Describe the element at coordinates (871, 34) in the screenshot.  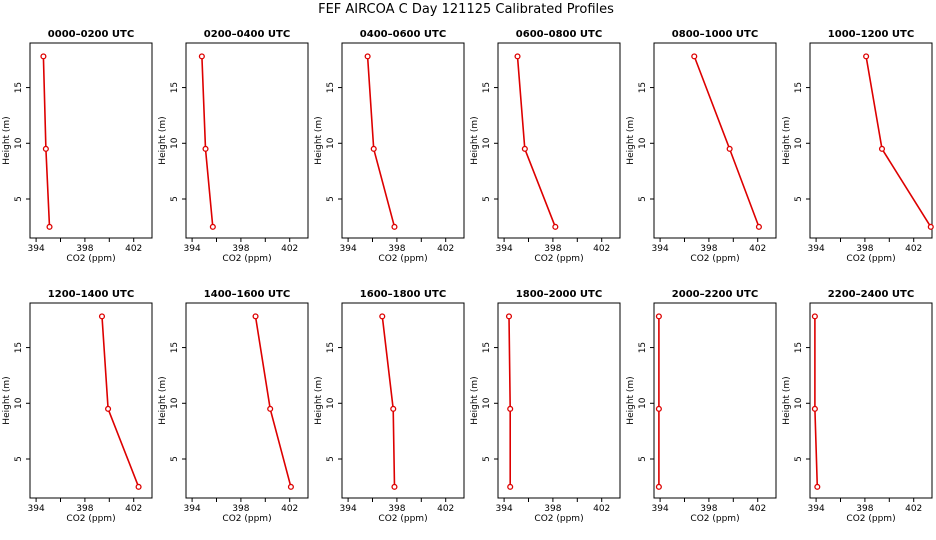
I see `panel-title: 1000–1200 UTC` at that location.